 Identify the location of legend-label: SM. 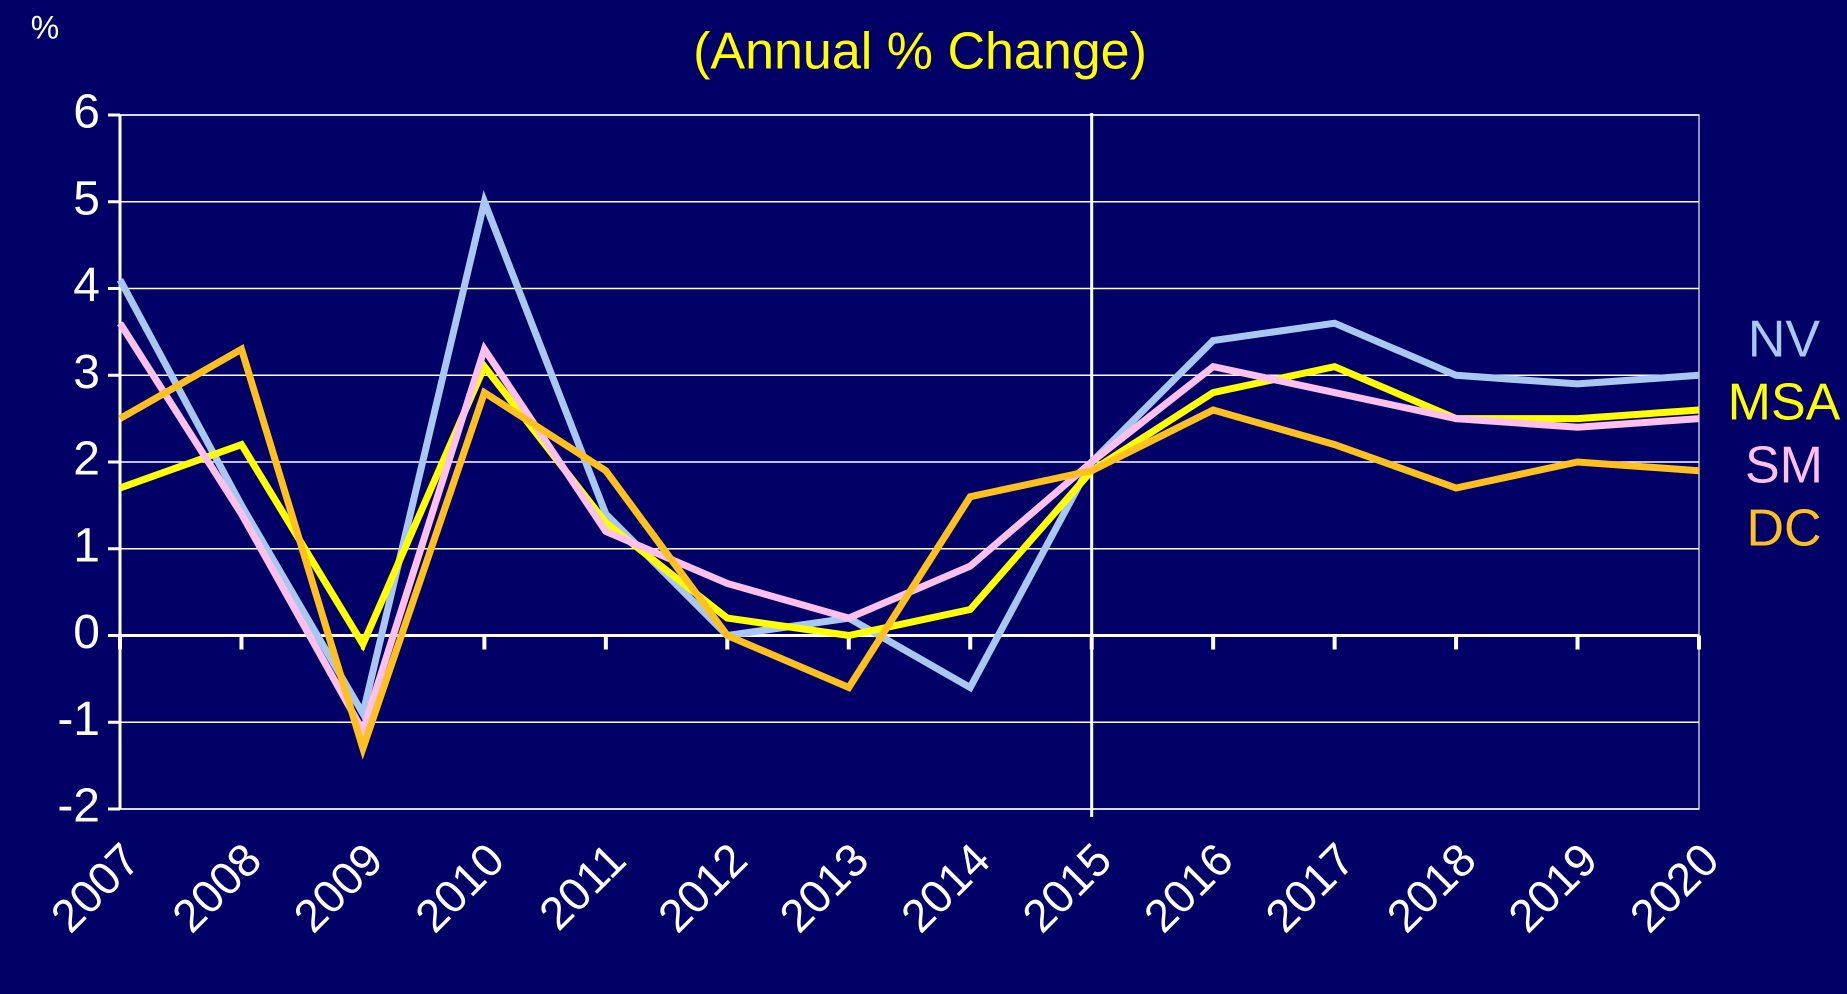
(1784, 466).